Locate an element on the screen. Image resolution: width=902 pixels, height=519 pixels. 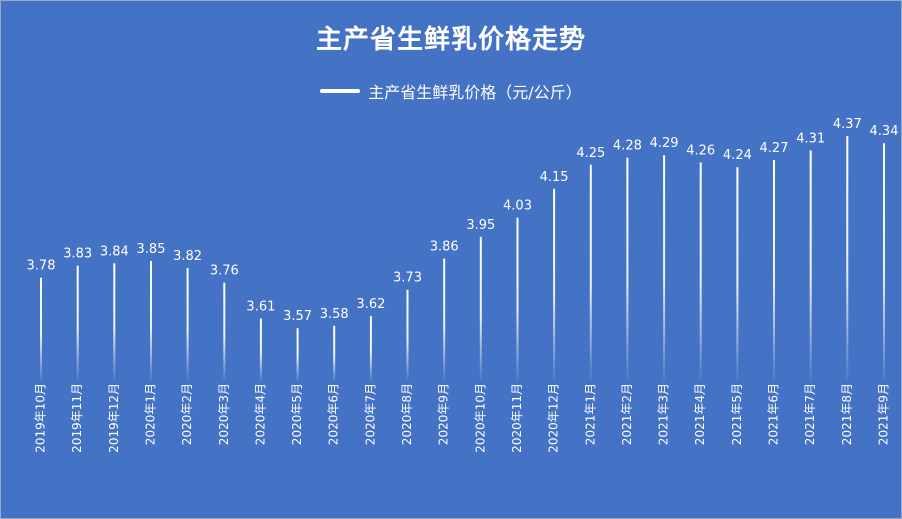
data-label-23: 4.37 is located at coordinates (847, 124).